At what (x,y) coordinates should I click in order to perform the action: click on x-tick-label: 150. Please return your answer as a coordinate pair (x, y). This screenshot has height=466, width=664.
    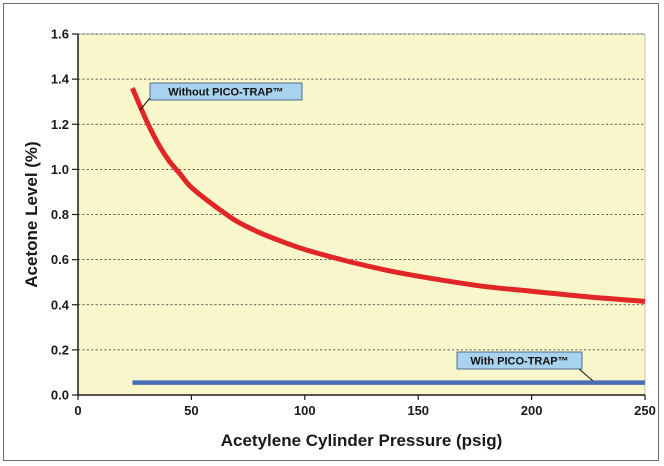
    Looking at the image, I should click on (418, 410).